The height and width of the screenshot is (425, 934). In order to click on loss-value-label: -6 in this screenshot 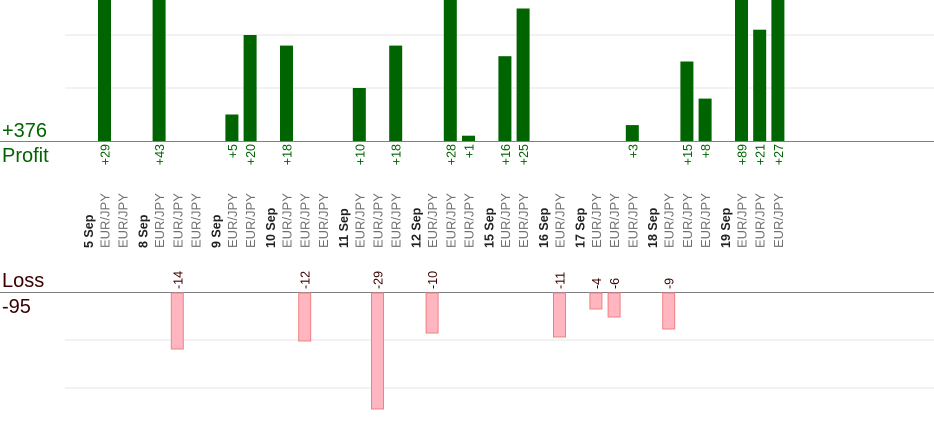, I will do `click(615, 283)`.